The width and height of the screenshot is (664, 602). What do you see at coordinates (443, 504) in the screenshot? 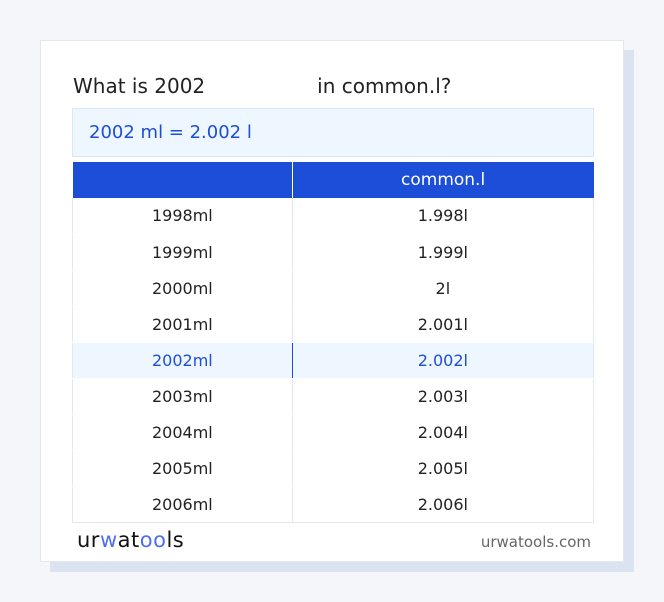
I see `cell-liters: 2.006l` at bounding box center [443, 504].